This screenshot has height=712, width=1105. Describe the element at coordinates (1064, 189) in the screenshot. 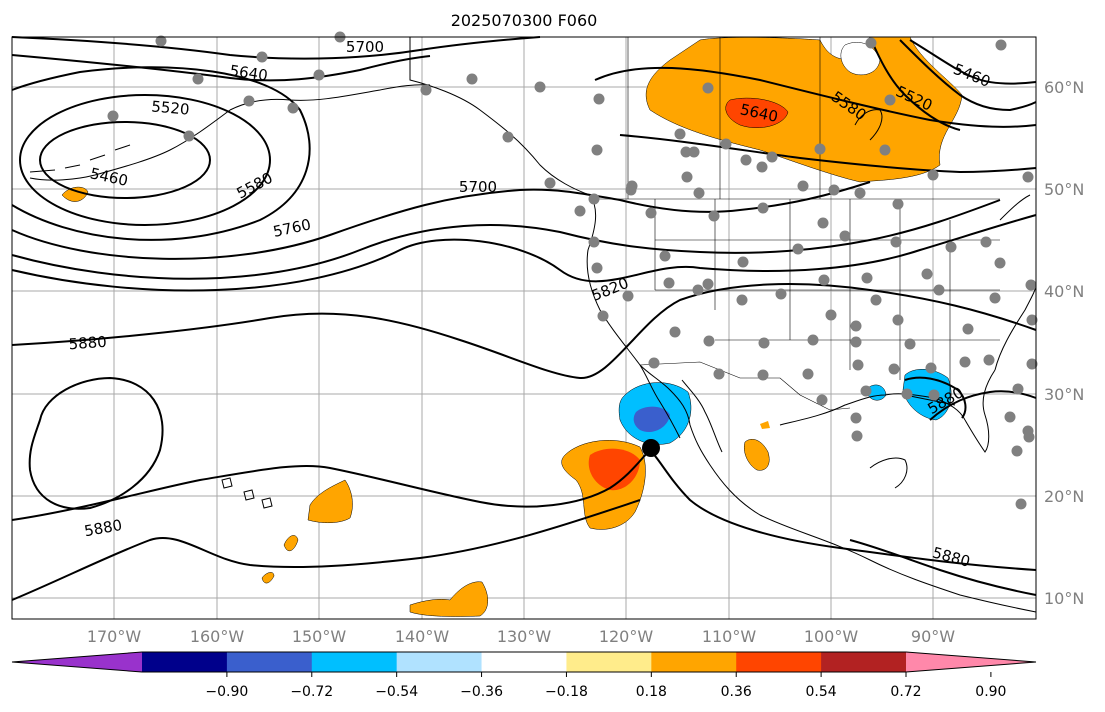

I see `lat-label-50n: 50°N` at that location.